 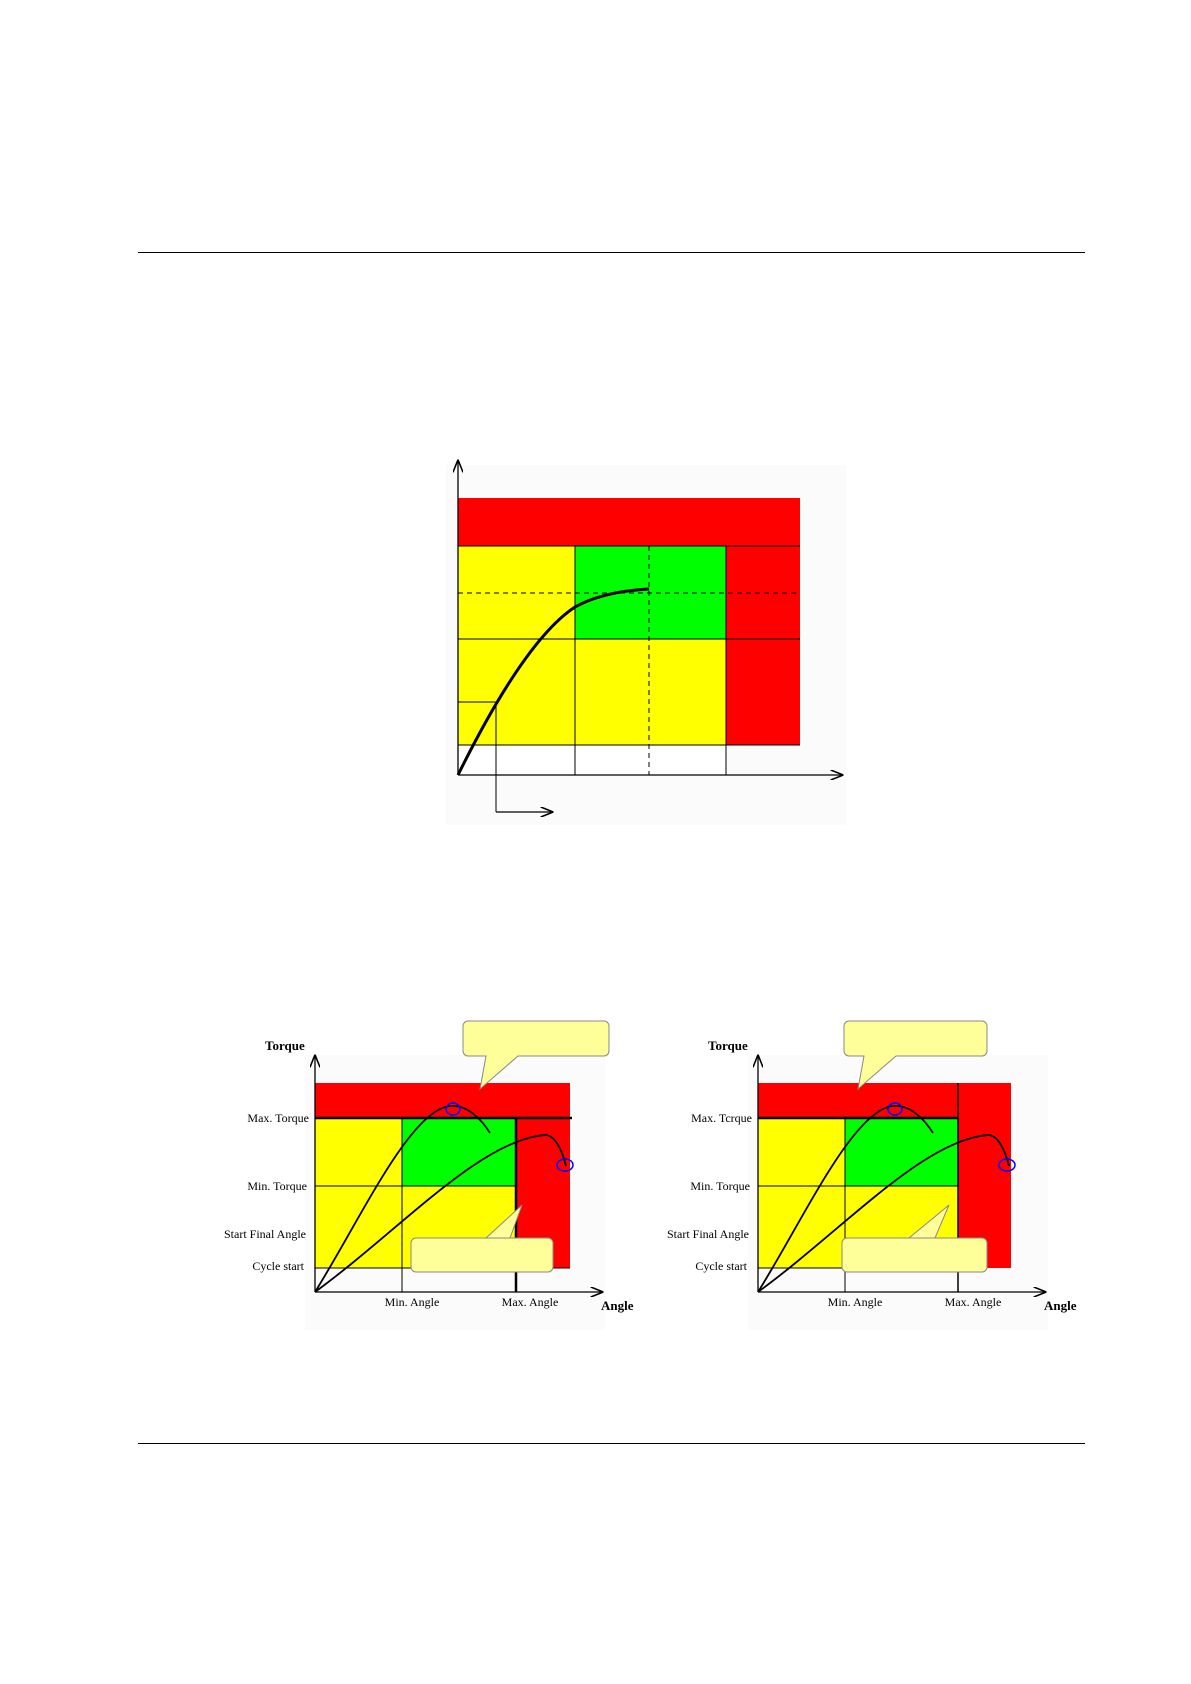 What do you see at coordinates (442, 1100) in the screenshot?
I see `zone-red-left` at bounding box center [442, 1100].